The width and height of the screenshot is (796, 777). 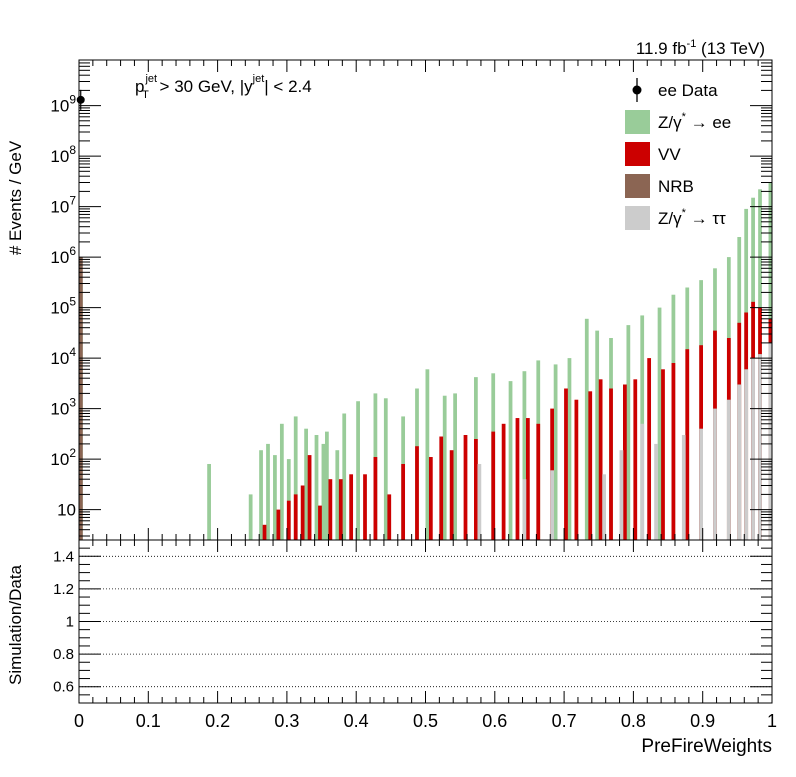 What do you see at coordinates (15, 624) in the screenshot?
I see `ratio-y-axis-label: Simulation/Data` at bounding box center [15, 624].